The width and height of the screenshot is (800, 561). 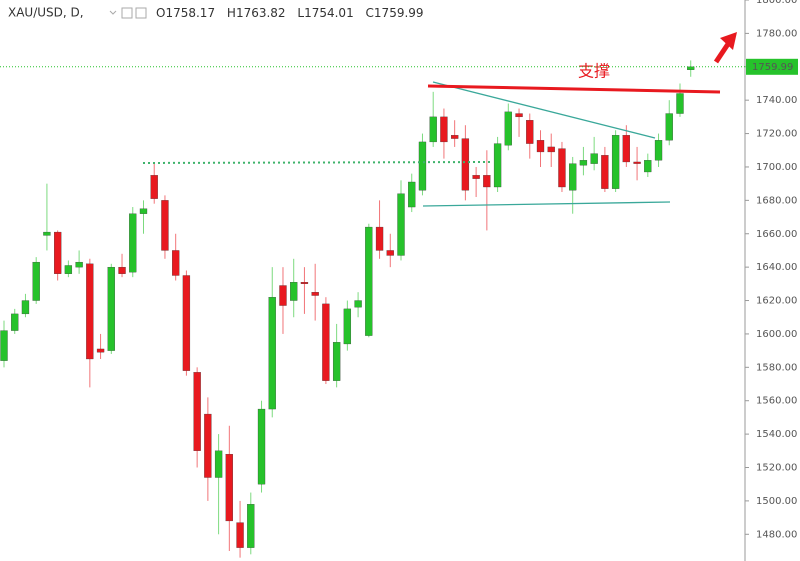 I want to click on last-price-label: 1759.99, so click(x=772, y=67).